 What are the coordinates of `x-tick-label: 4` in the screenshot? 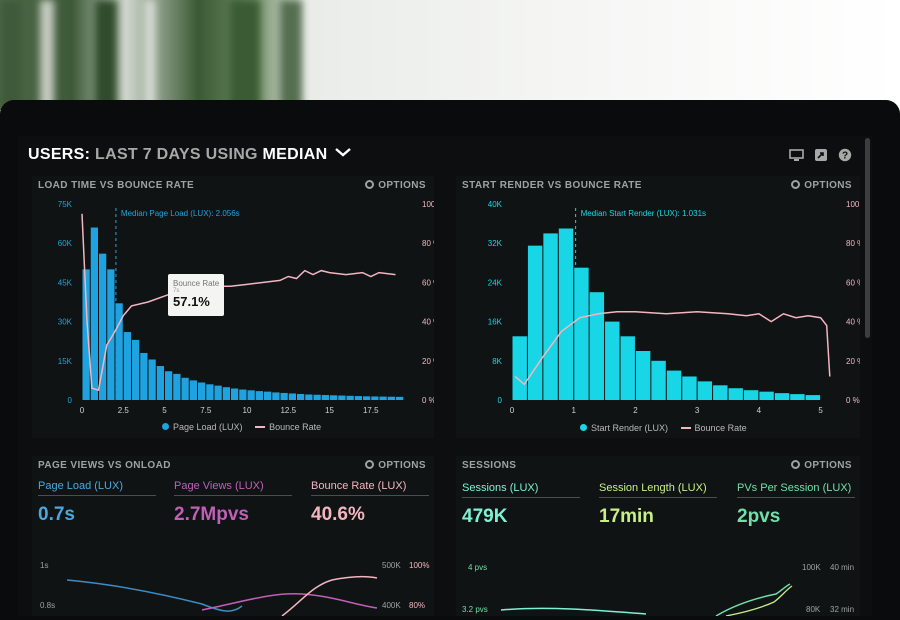 It's located at (759, 410).